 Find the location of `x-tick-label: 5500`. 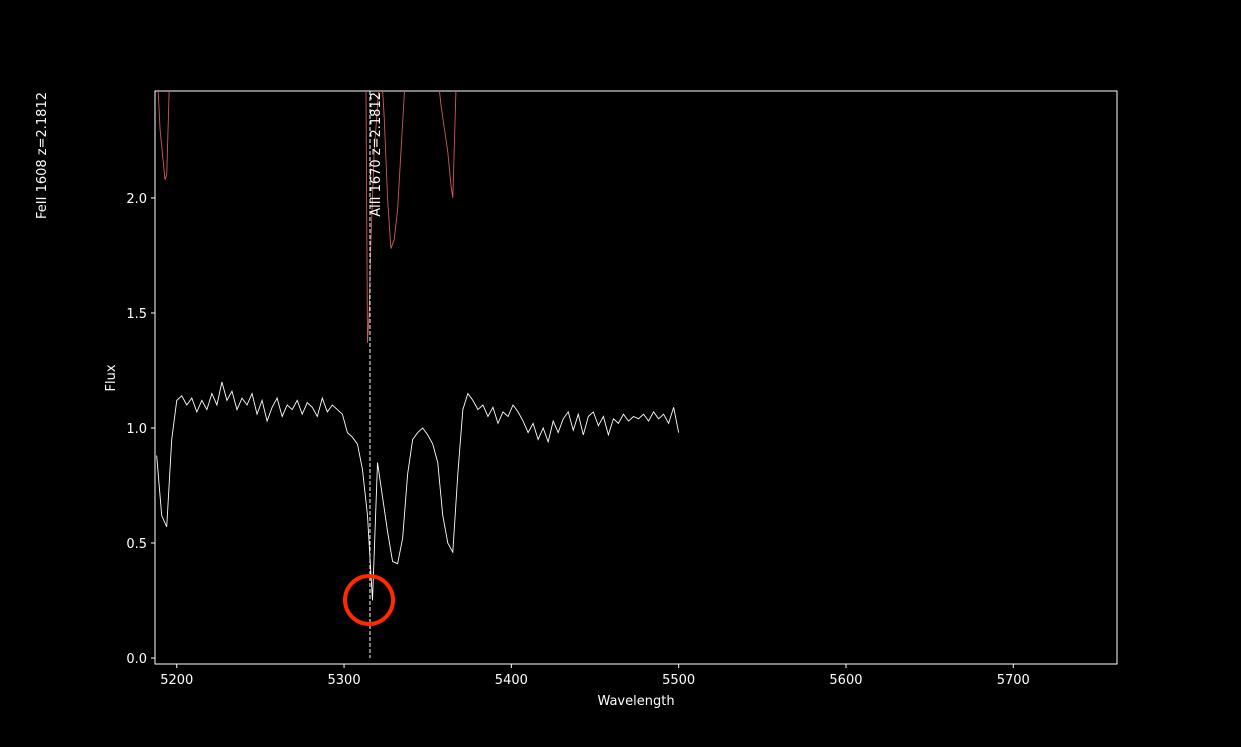

x-tick-label: 5500 is located at coordinates (678, 680).